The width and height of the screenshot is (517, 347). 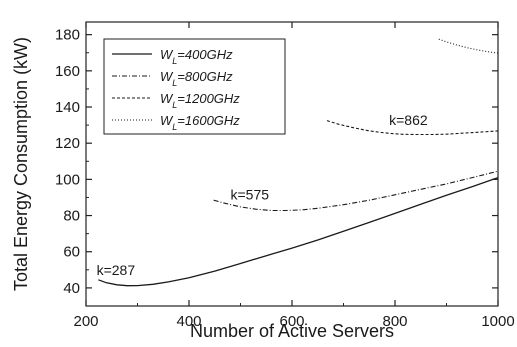 What do you see at coordinates (188, 321) in the screenshot?
I see `x-tick-label: 400` at bounding box center [188, 321].